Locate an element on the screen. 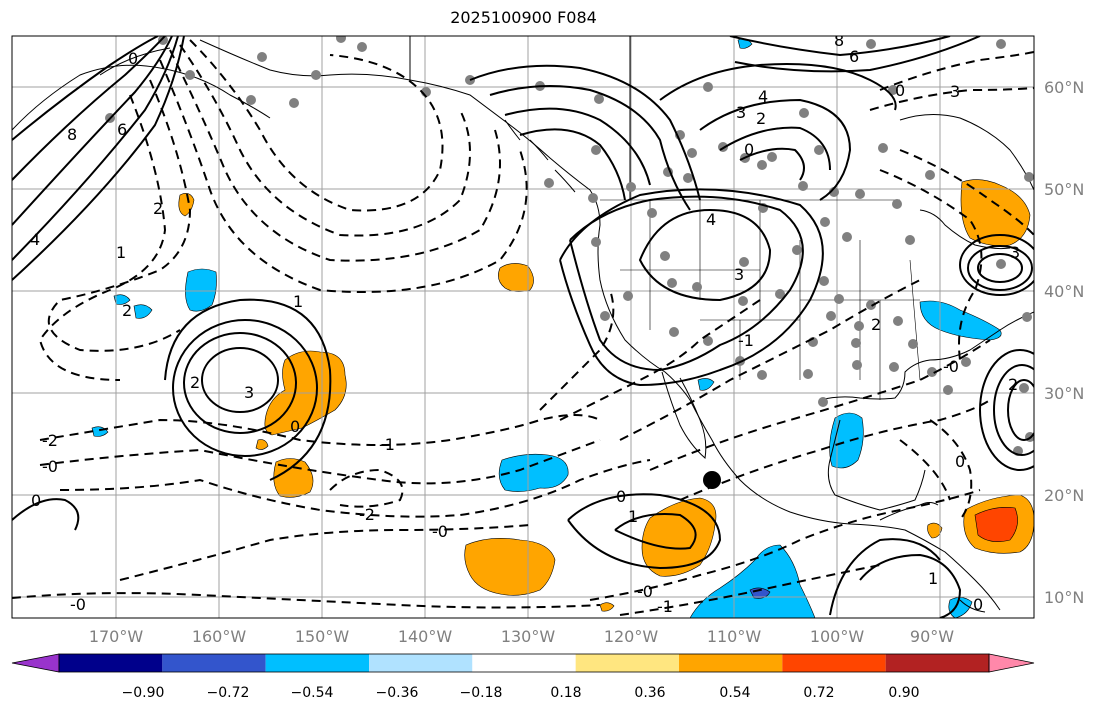  lat-tick-label: 40°N is located at coordinates (1064, 291).